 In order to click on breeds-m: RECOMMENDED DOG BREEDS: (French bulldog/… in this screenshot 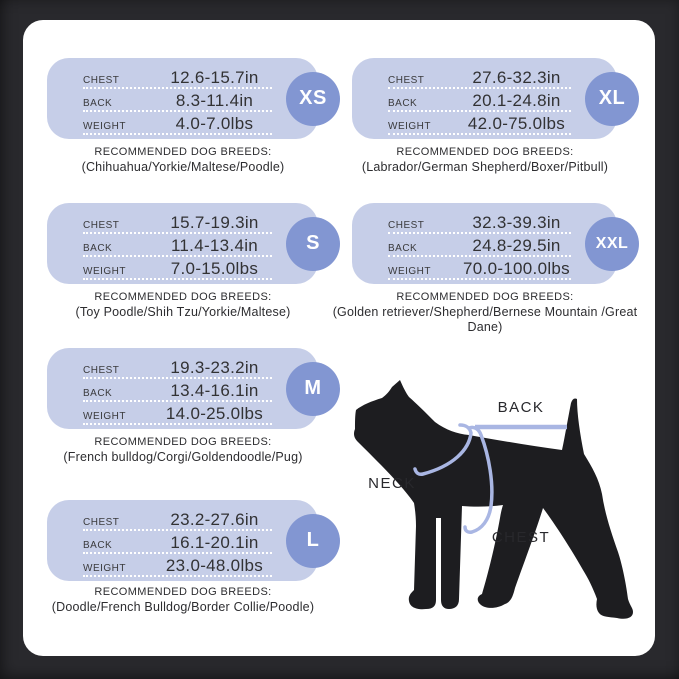, I will do `click(183, 450)`.